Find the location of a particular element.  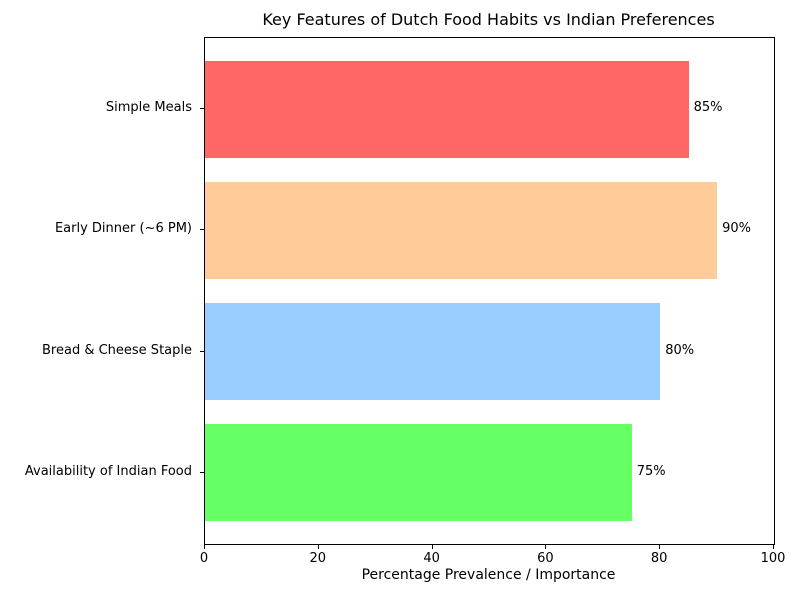

x-tick-label: 40 is located at coordinates (431, 558).